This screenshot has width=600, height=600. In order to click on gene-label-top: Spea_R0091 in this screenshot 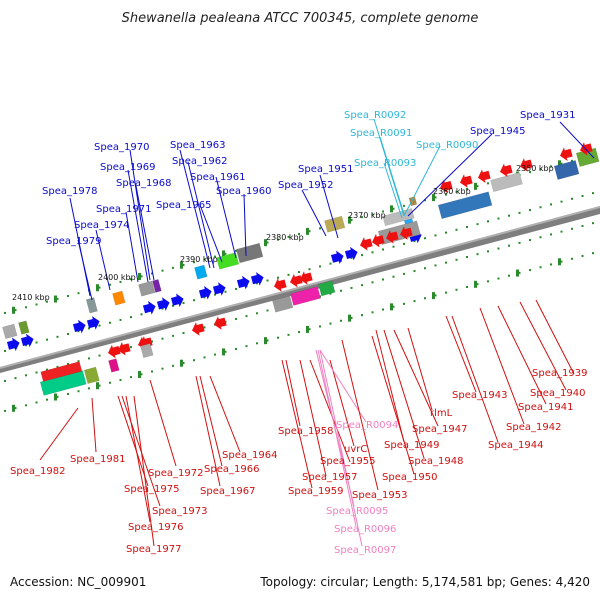, I will do `click(381, 133)`.